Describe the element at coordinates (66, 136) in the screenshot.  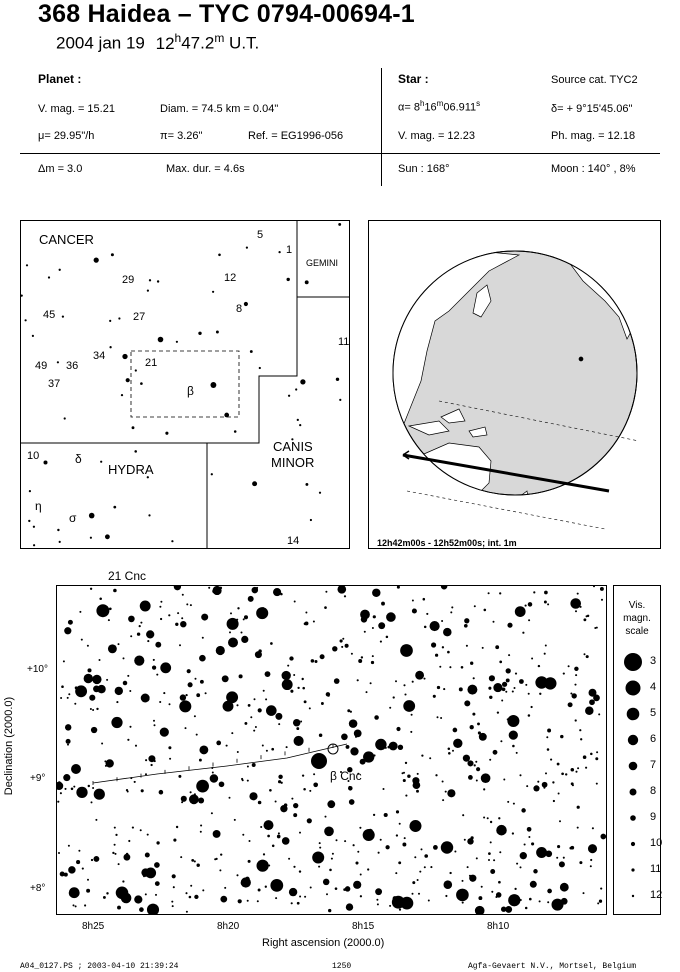
I see `planet-motion: μ= 29.95"/h` at that location.